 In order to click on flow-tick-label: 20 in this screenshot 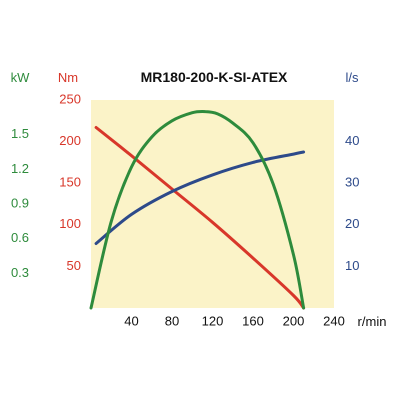, I will do `click(352, 223)`.